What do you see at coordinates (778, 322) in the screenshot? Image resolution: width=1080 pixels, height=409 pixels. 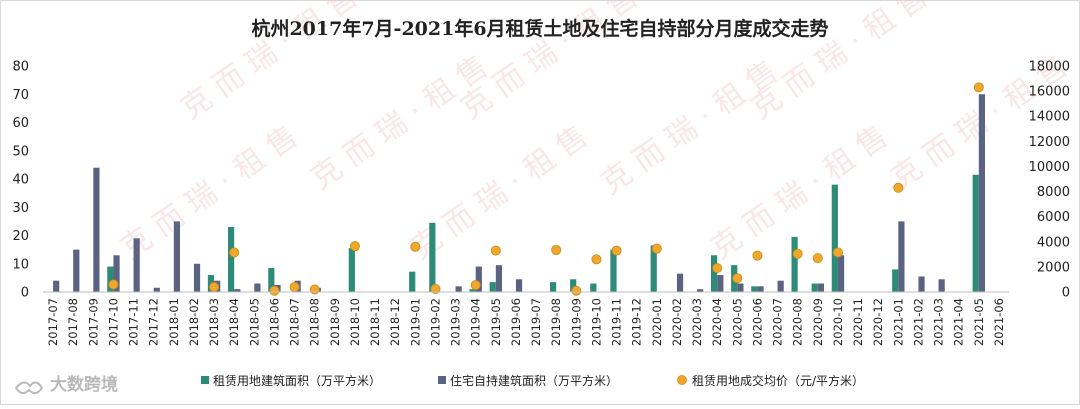 I see `x-axis-tick-label: 2020-07` at bounding box center [778, 322].